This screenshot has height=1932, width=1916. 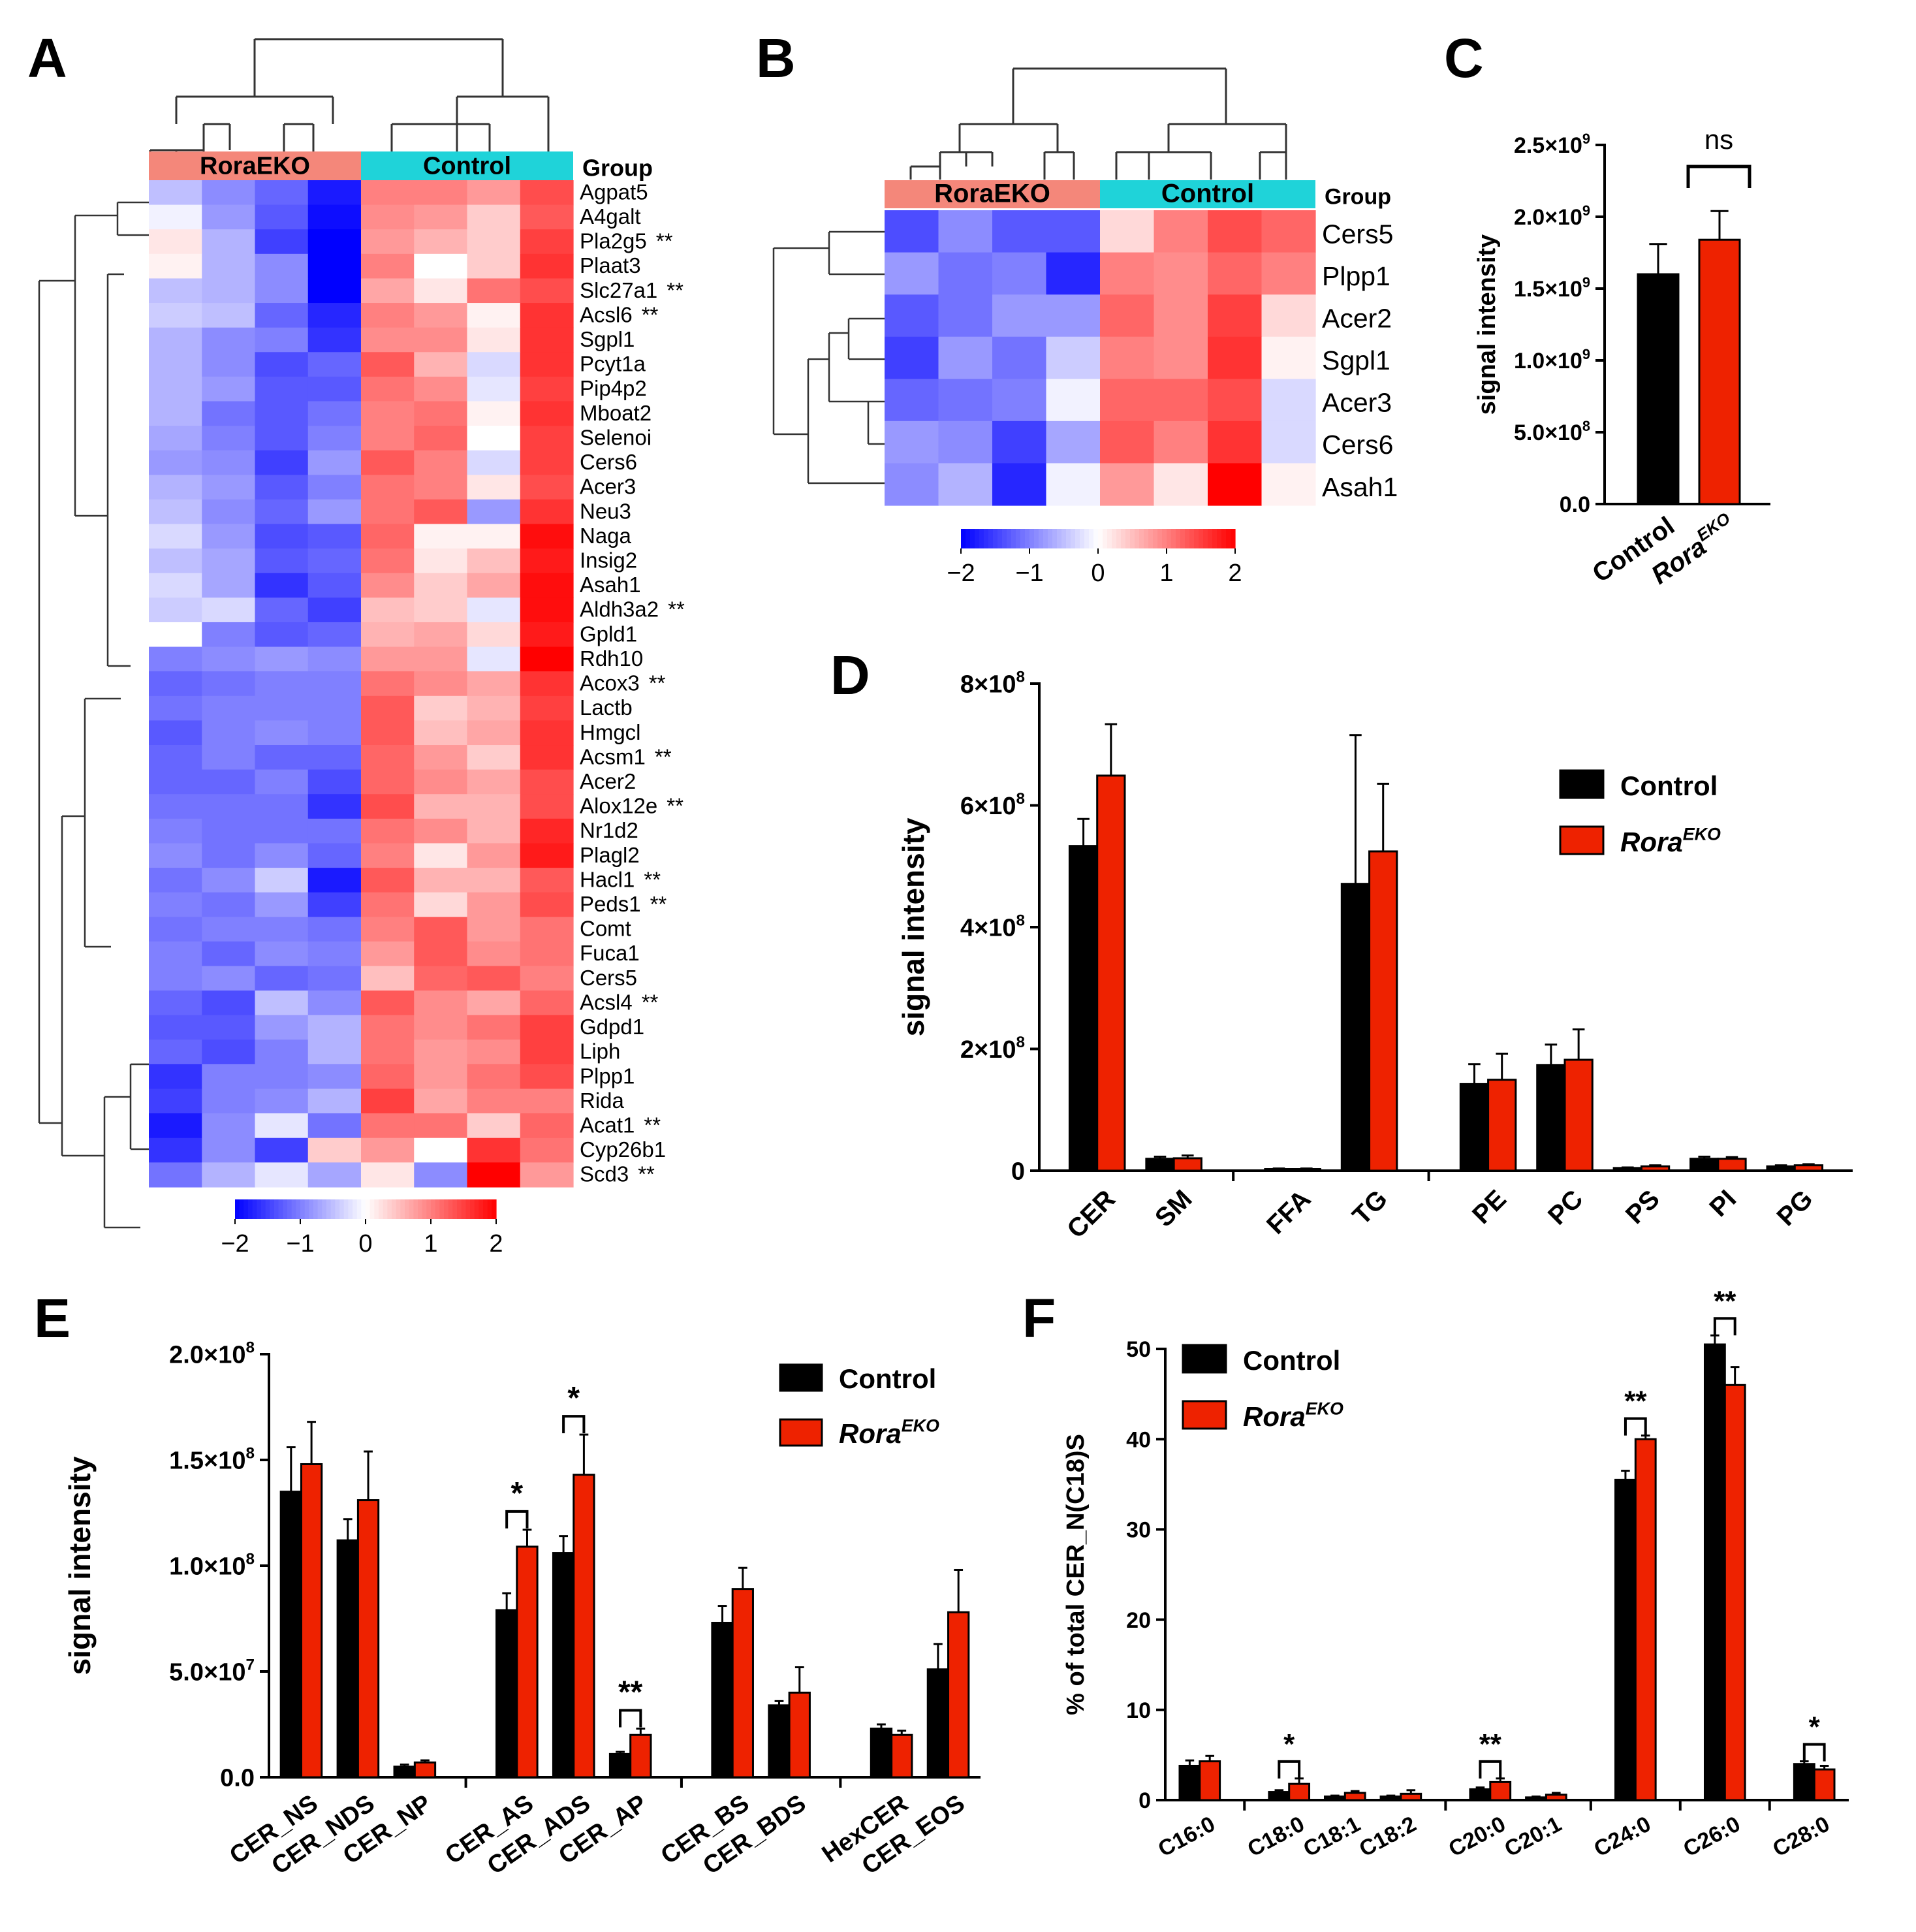 I want to click on y-tick-label: 50, so click(x=1138, y=1349).